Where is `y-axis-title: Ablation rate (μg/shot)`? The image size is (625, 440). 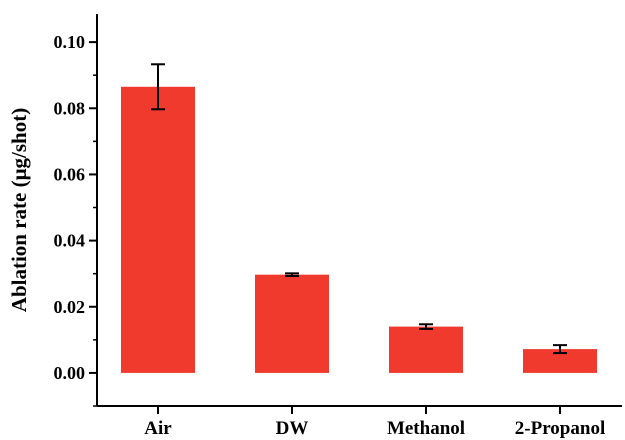
y-axis-title: Ablation rate (μg/shot) is located at coordinates (19, 210).